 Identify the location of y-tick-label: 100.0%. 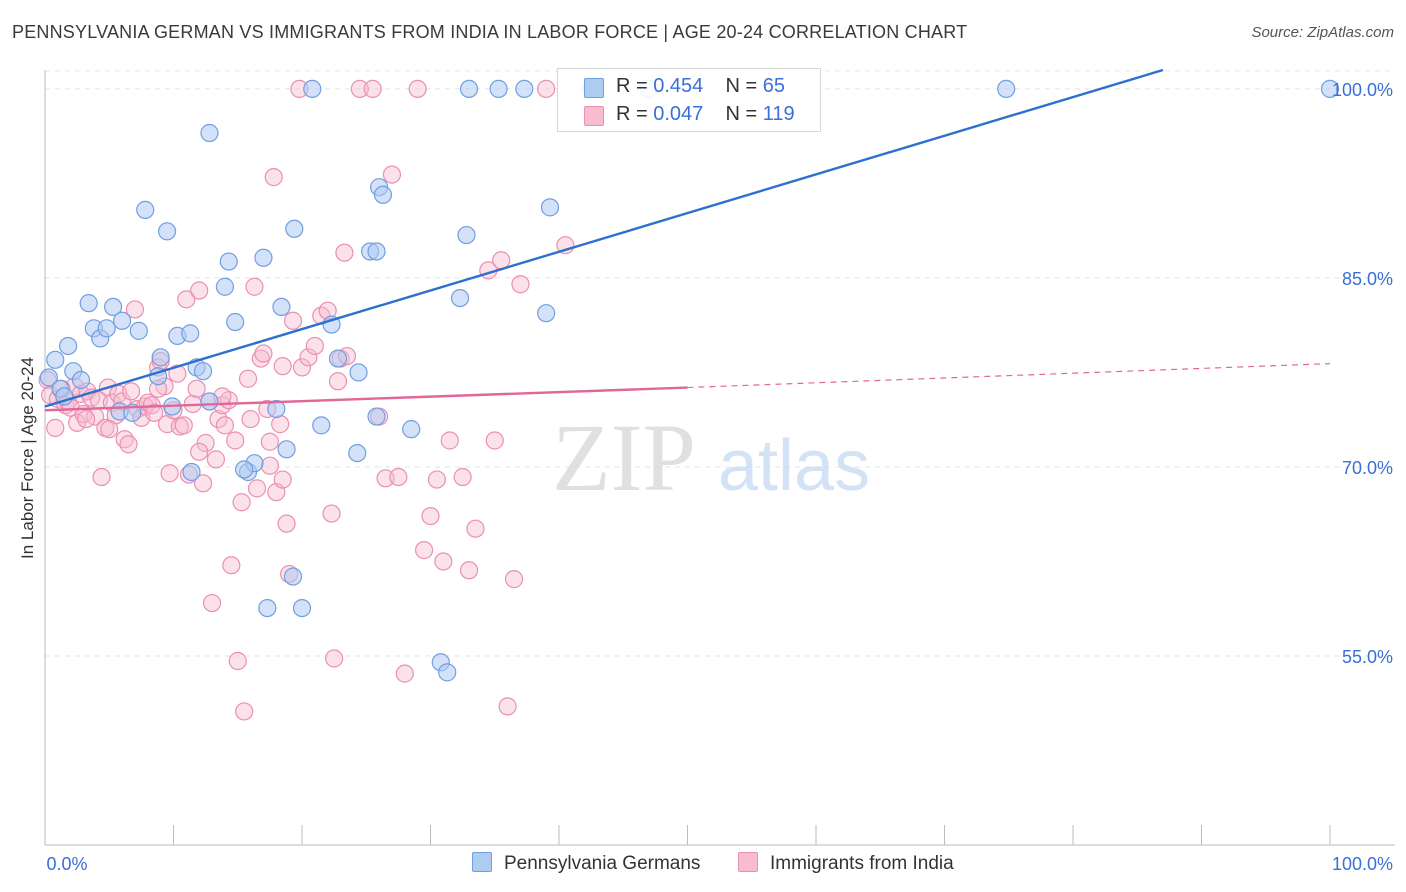
(1362, 90).